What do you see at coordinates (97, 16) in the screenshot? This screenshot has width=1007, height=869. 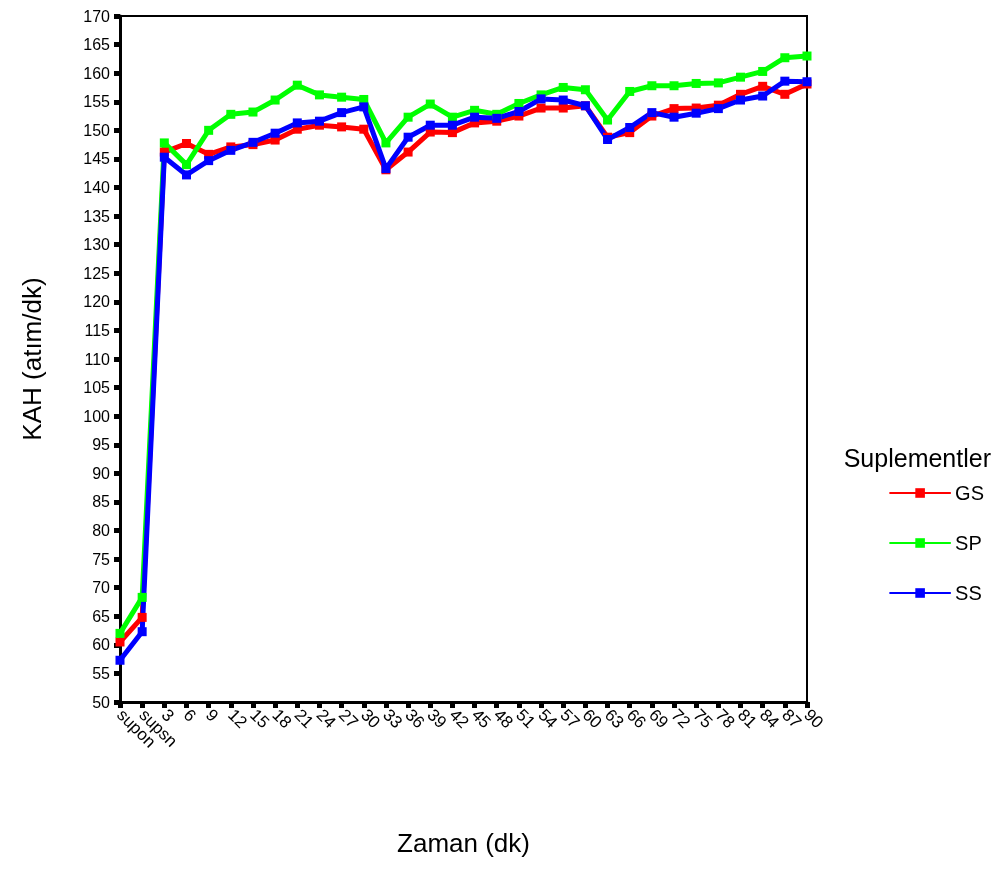 I see `y-tick-label: 170` at bounding box center [97, 16].